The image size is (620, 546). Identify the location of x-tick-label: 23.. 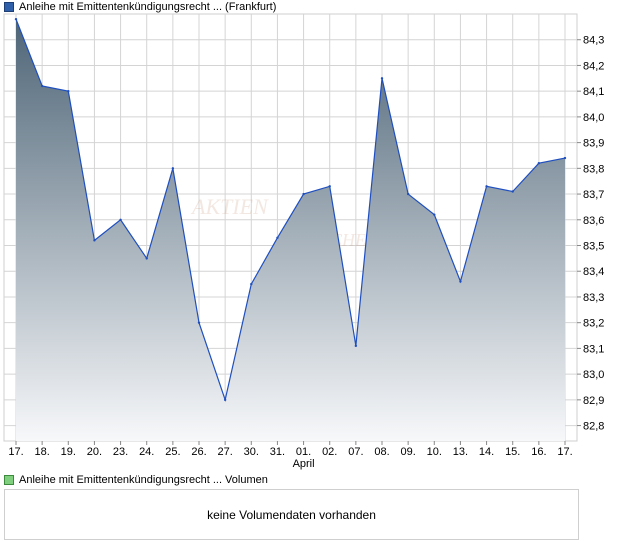
(120, 452).